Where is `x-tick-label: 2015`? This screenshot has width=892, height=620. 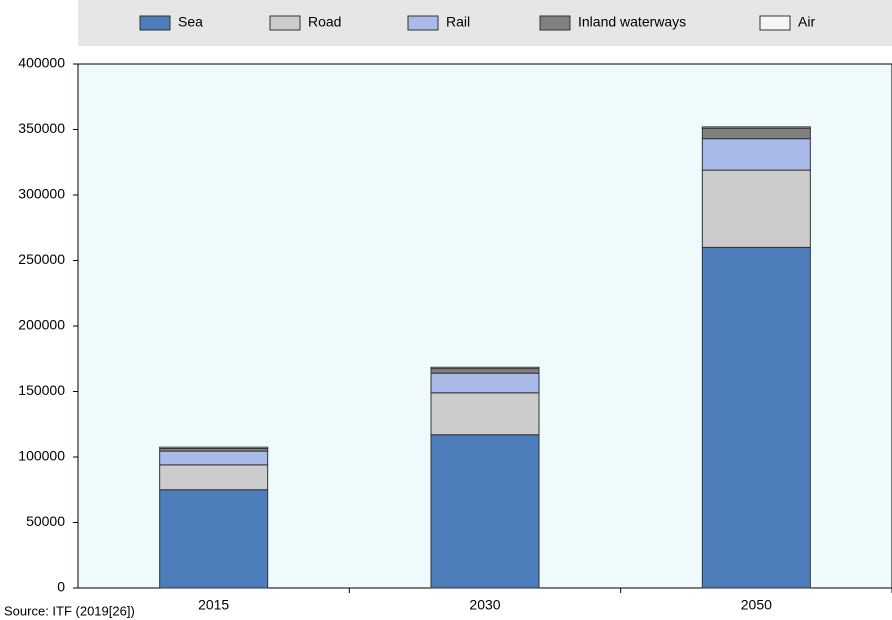
x-tick-label: 2015 is located at coordinates (213, 605).